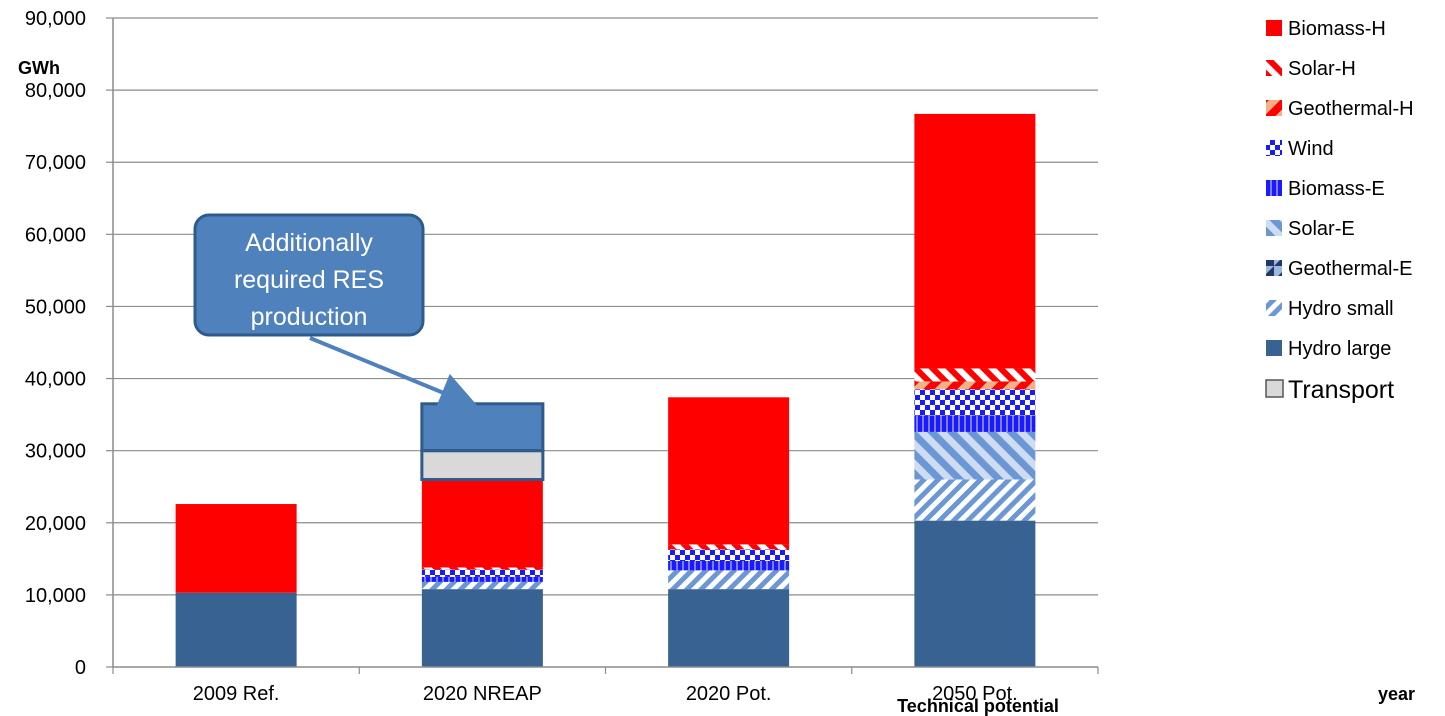 This screenshot has height=716, width=1445. I want to click on unit-label: GWh, so click(39, 68).